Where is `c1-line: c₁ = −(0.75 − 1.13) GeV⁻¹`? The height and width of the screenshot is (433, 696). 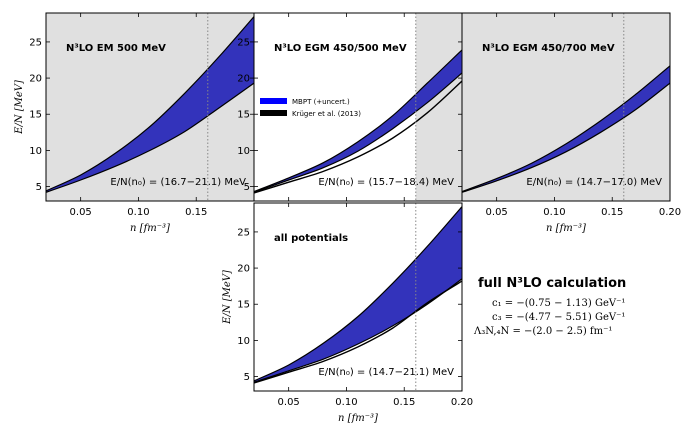 c1-line: c₁ = −(0.75 − 1.13) GeV⁻¹ is located at coordinates (558, 303).